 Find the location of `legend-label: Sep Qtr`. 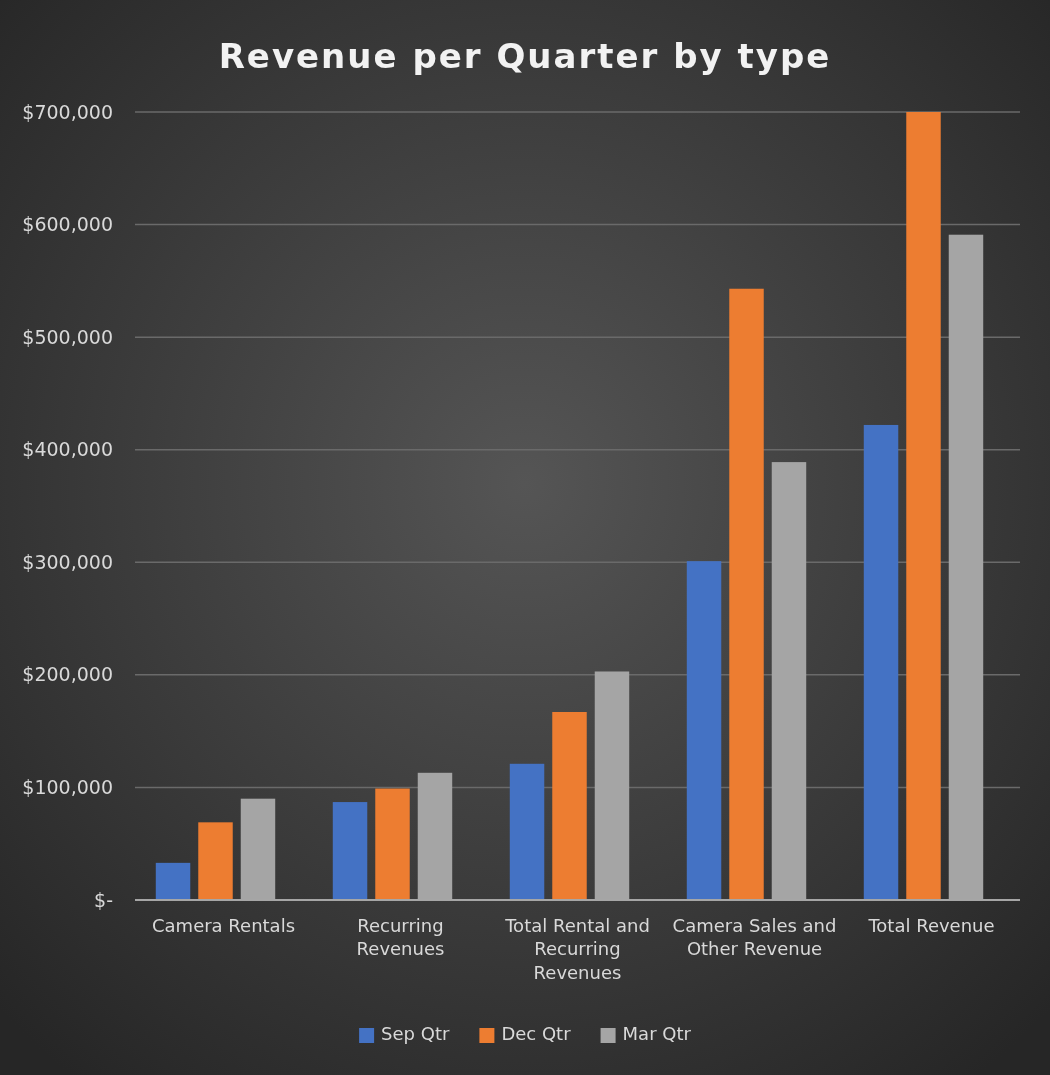

legend-label: Sep Qtr is located at coordinates (415, 1033).